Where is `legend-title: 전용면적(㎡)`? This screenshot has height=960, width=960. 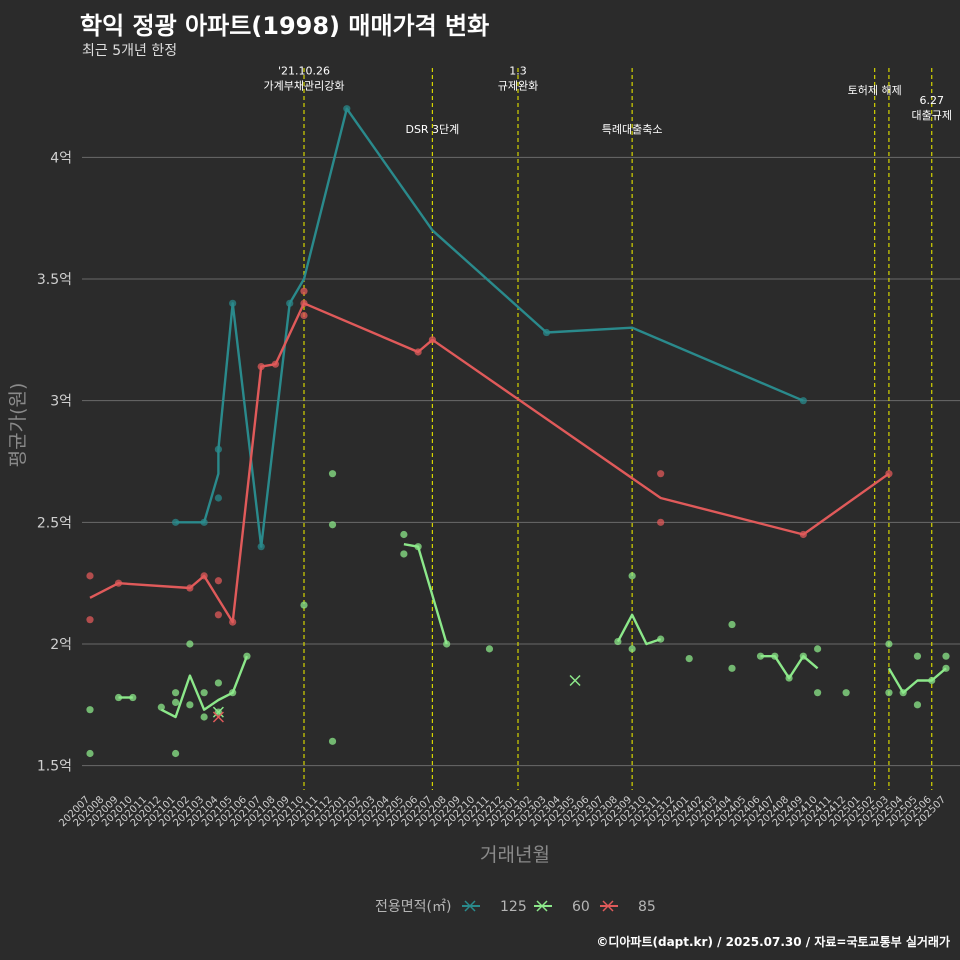 legend-title: 전용면적(㎡) is located at coordinates (413, 907).